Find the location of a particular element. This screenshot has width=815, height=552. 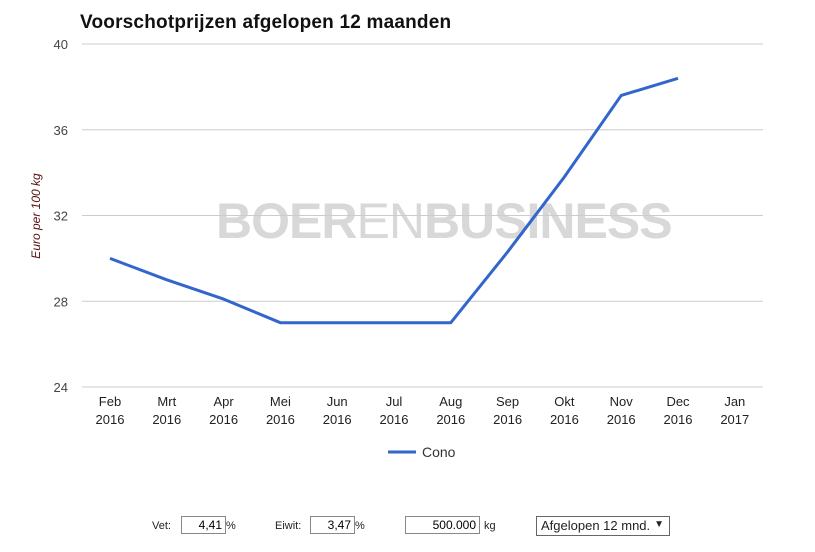

kg-unit: kg is located at coordinates (490, 526).